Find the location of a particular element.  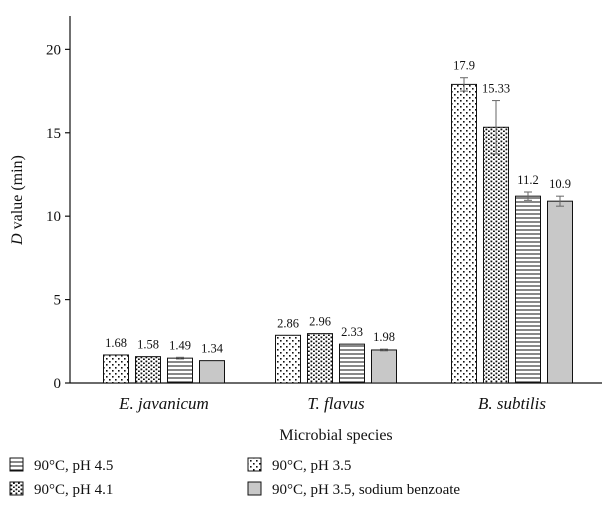

data-label: 1.34 is located at coordinates (212, 349).